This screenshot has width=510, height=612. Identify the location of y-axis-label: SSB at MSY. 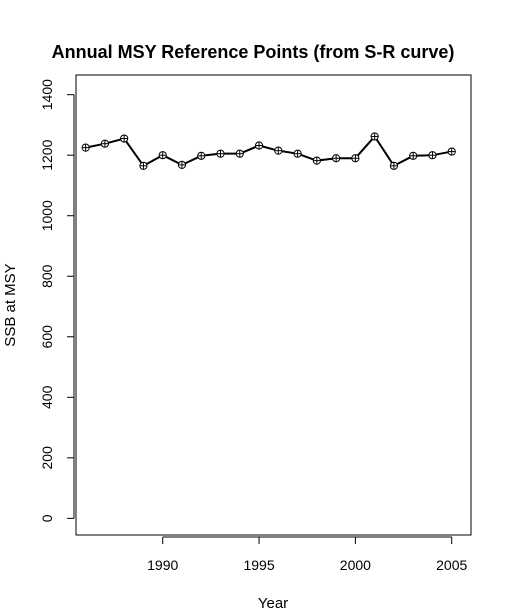
(10, 304).